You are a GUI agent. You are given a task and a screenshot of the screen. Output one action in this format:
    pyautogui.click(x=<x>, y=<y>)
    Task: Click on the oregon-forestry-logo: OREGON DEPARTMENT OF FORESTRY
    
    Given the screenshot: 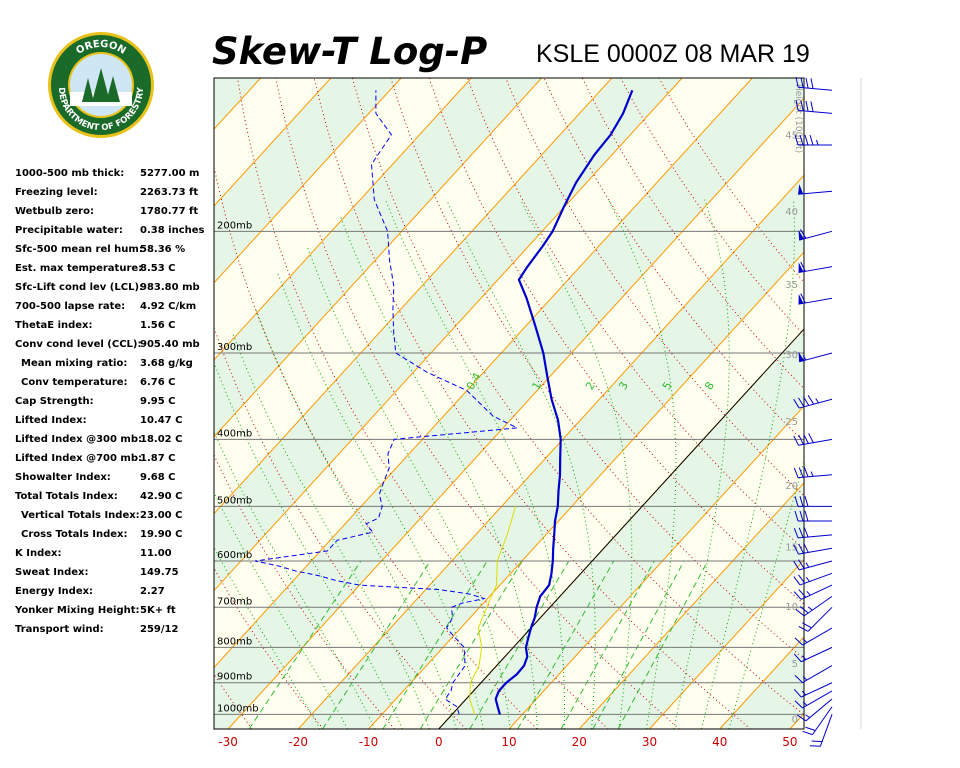 What is the action you would take?
    pyautogui.click(x=101, y=85)
    